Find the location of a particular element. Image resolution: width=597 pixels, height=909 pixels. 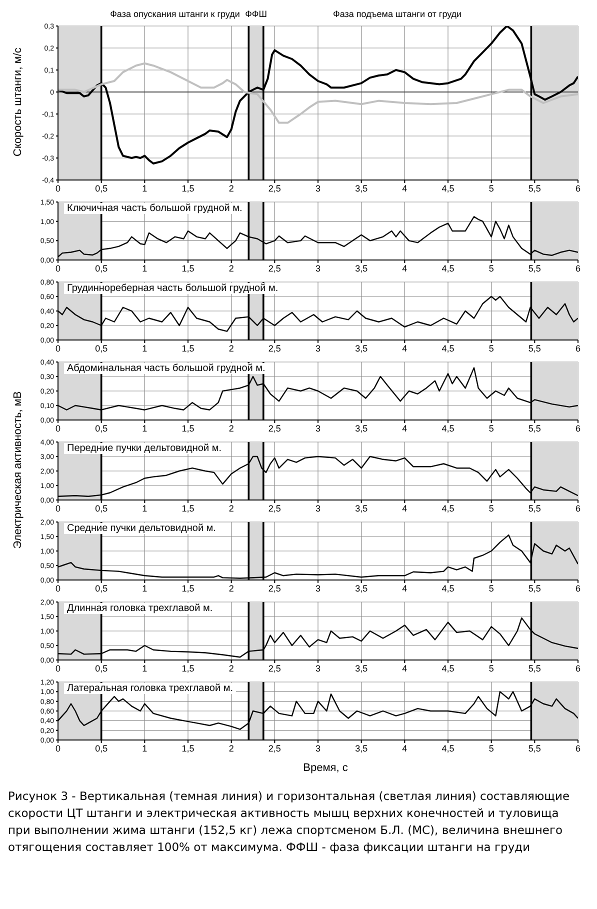

x-axis-title: Время, с is located at coordinates (325, 768).